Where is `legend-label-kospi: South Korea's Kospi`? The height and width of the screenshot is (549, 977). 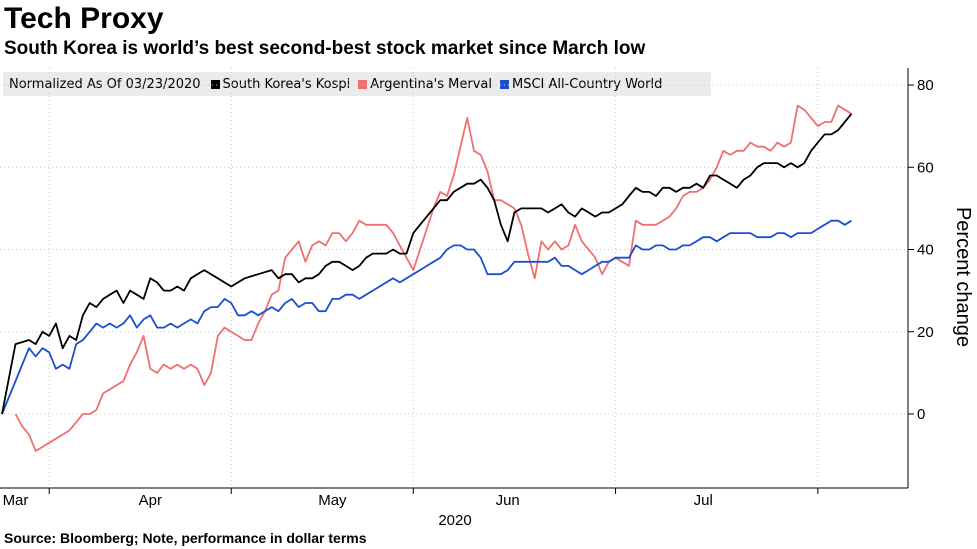
legend-label-kospi: South Korea's Kospi is located at coordinates (286, 84).